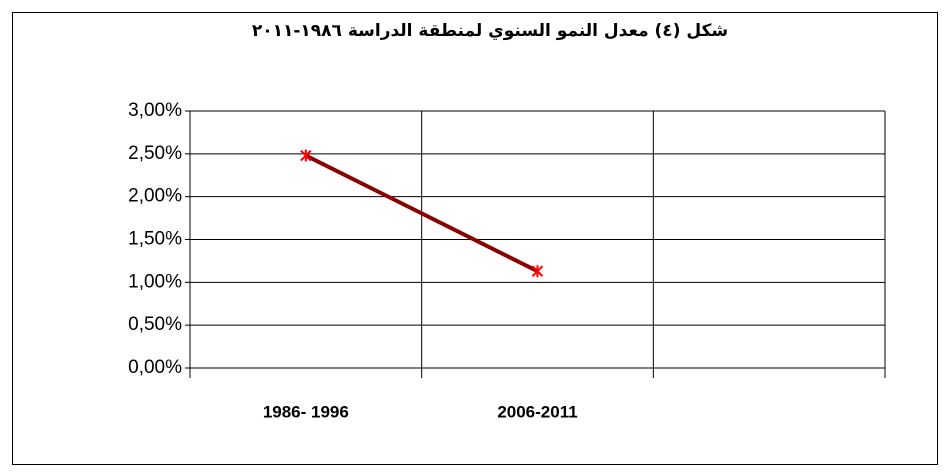  Describe the element at coordinates (155, 367) in the screenshot. I see `y-tick-label: 0,00%` at that location.